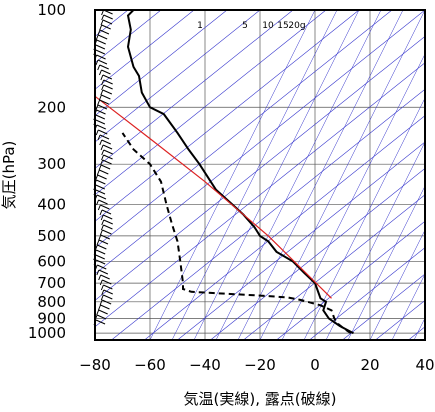 The image size is (435, 412). Describe the element at coordinates (9, 175) in the screenshot. I see `y-axis-title: 気圧(hPa)` at that location.